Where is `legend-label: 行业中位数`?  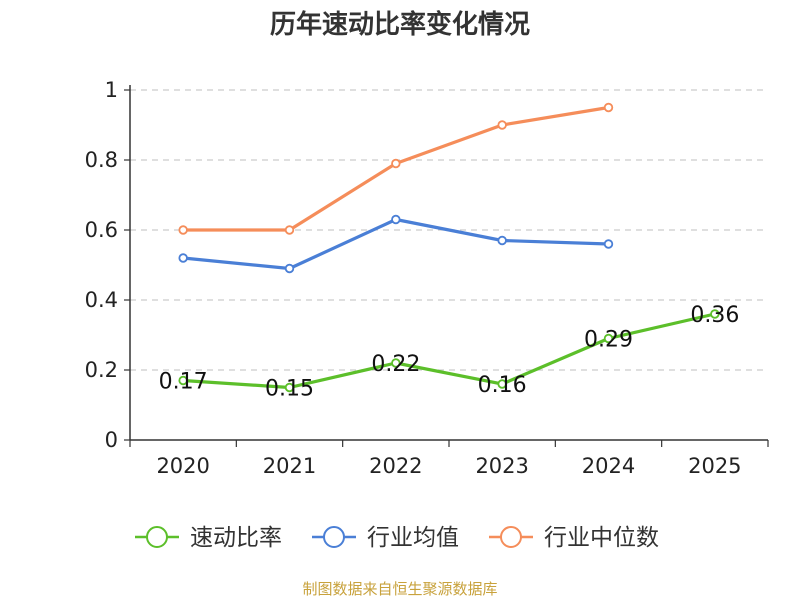
legend-label: 行业中位数 is located at coordinates (601, 538).